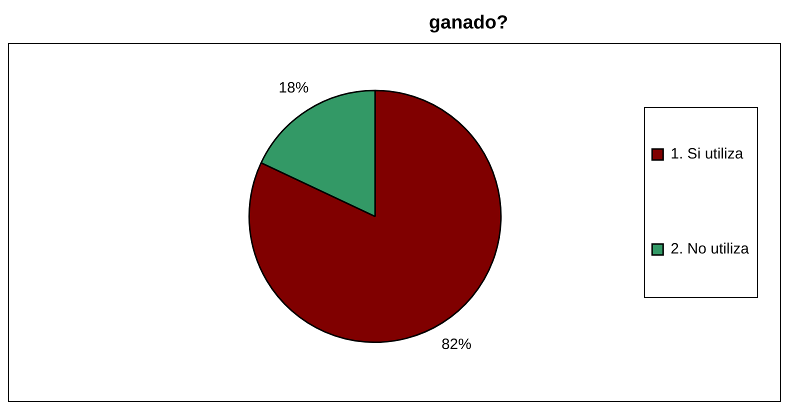 The width and height of the screenshot is (789, 410). I want to click on chart-title: ganado?, so click(468, 23).